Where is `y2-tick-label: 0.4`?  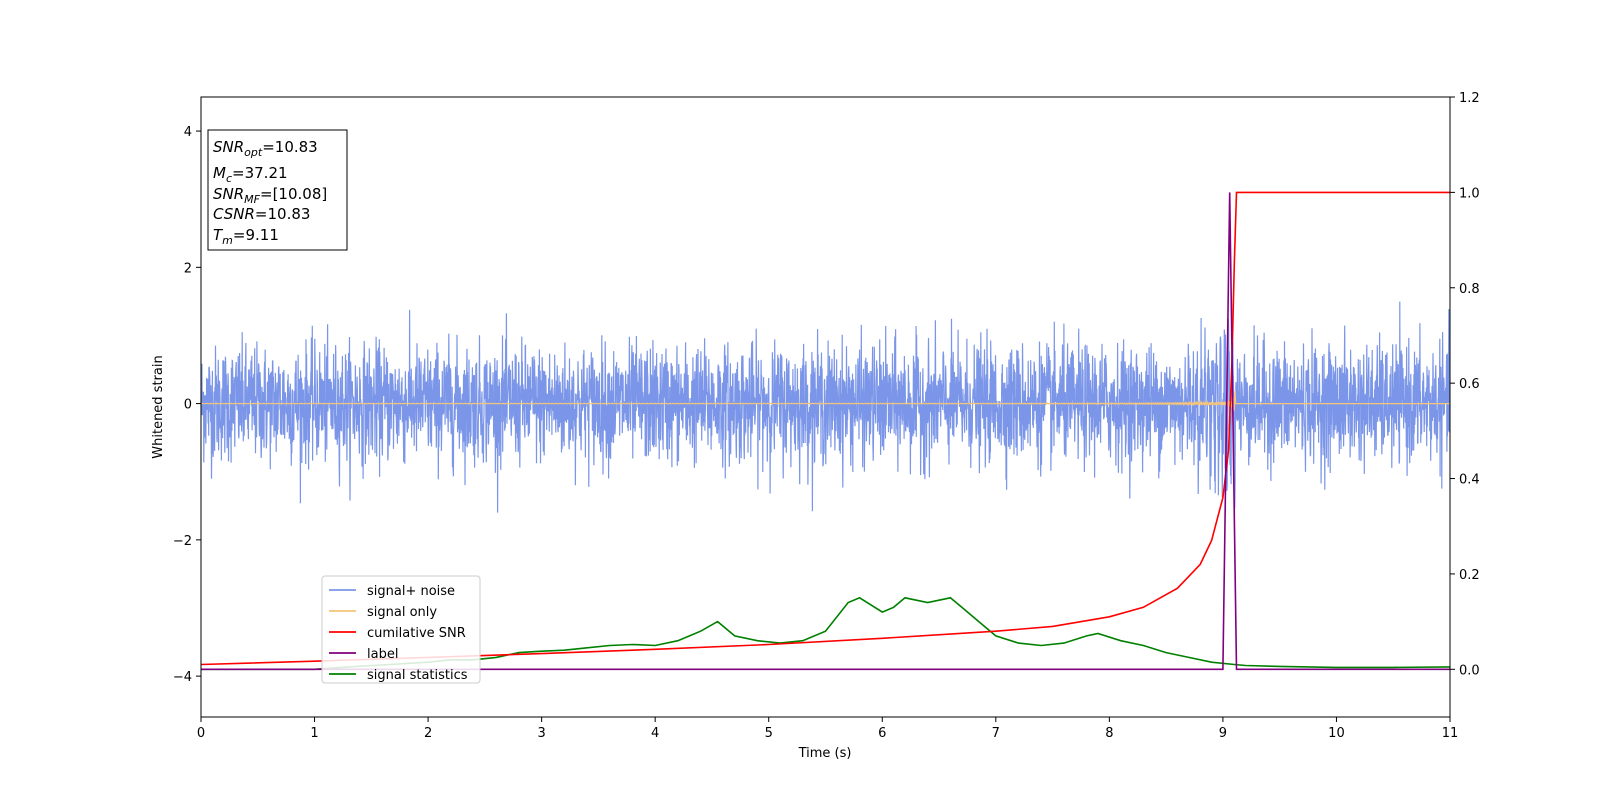
y2-tick-label: 0.4 is located at coordinates (1469, 480).